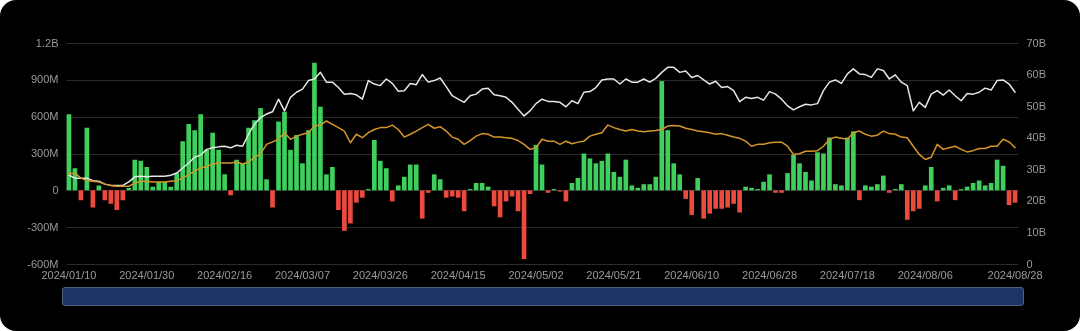 The image size is (1080, 331). I want to click on y2-tick-label: 0, so click(1029, 263).